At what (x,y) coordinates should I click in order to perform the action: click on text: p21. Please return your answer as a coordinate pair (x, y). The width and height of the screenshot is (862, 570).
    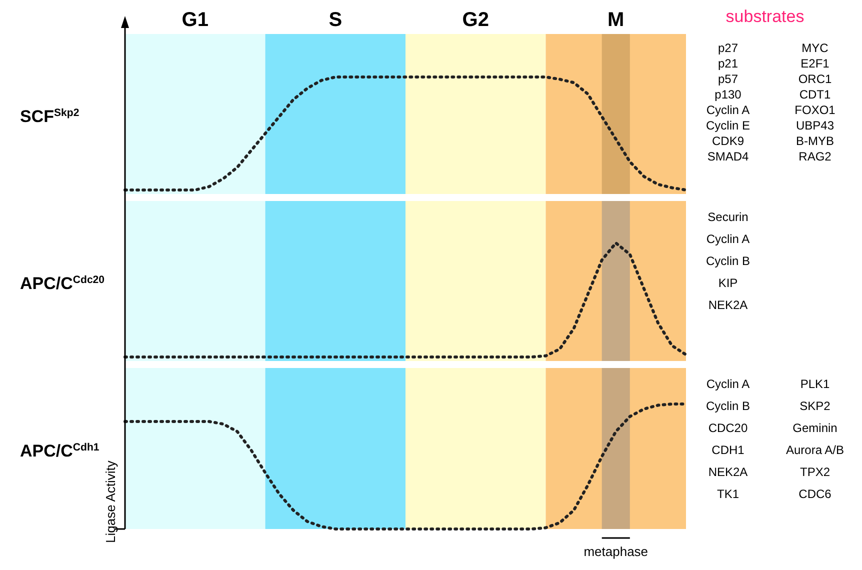
    Looking at the image, I should click on (728, 63).